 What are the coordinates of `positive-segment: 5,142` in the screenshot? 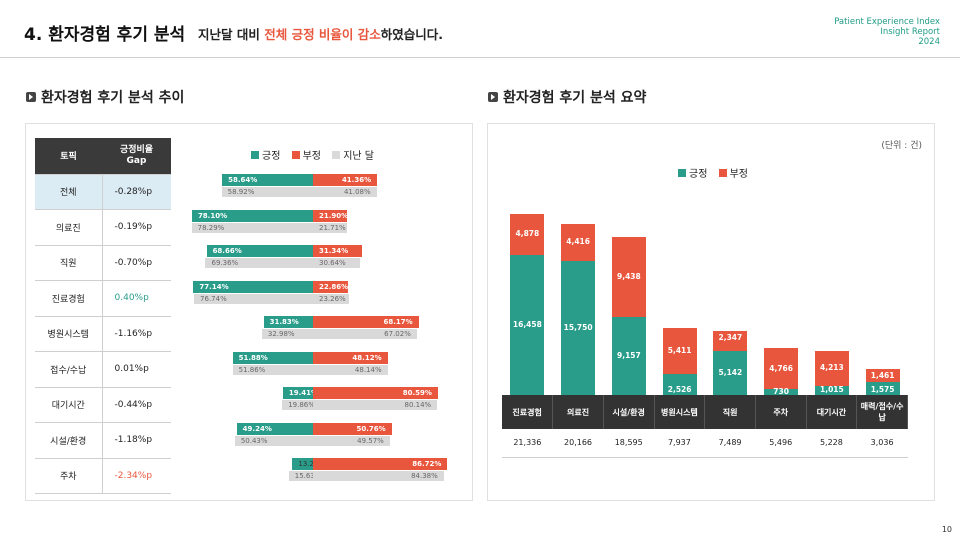 It's located at (730, 373).